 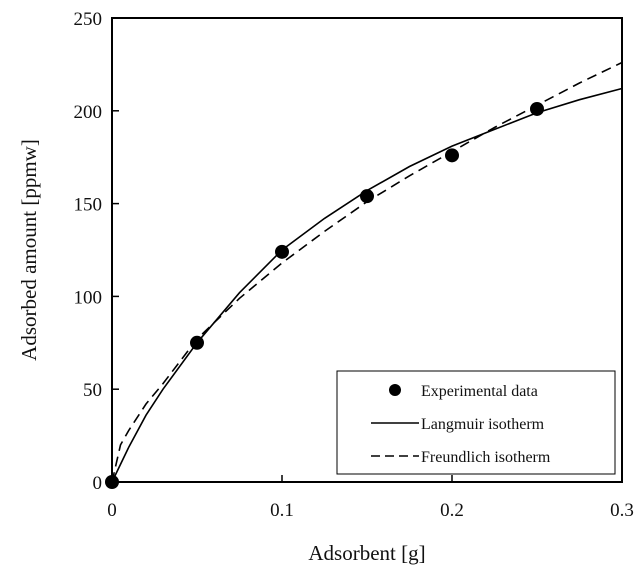 What do you see at coordinates (486, 457) in the screenshot?
I see `legend-label-freundlich-isotherm: Freundlich isotherm` at bounding box center [486, 457].